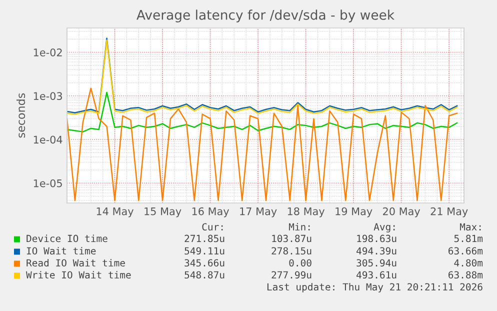  What do you see at coordinates (61, 251) in the screenshot?
I see `legend-label: IO Wait time` at bounding box center [61, 251].